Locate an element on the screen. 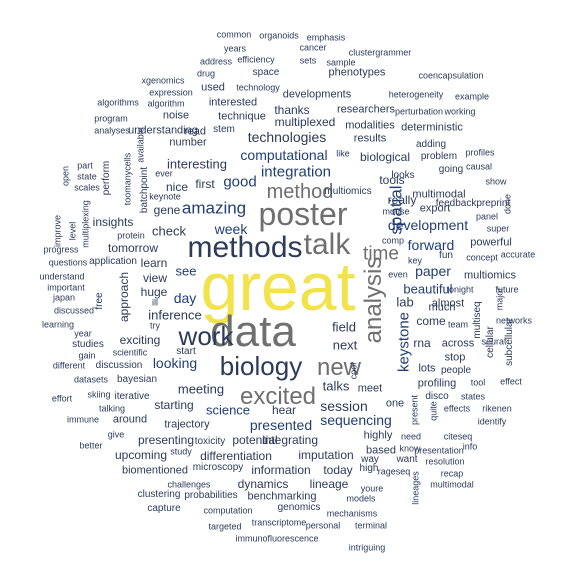  word-questions: understand is located at coordinates (62, 276).